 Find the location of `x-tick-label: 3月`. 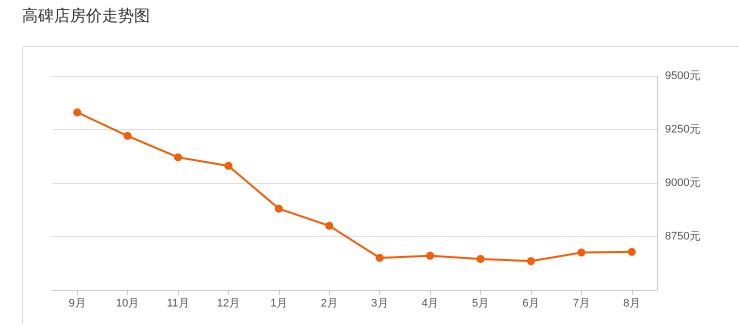

x-tick-label: 3月 is located at coordinates (379, 304).